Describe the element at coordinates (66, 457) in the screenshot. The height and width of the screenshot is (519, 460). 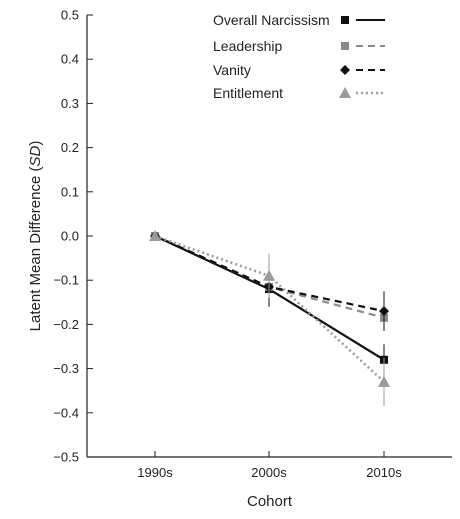
I see `y-tick-label: −0.5` at that location.